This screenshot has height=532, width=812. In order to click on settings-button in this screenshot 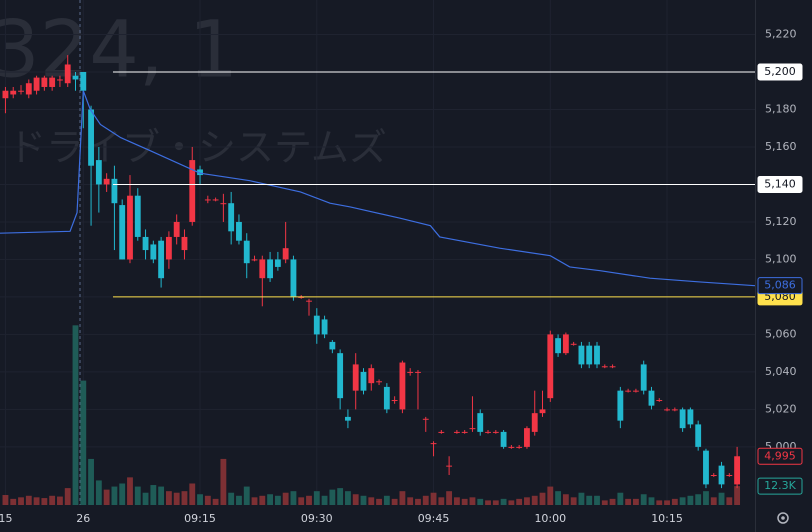, I will do `click(783, 518)`.